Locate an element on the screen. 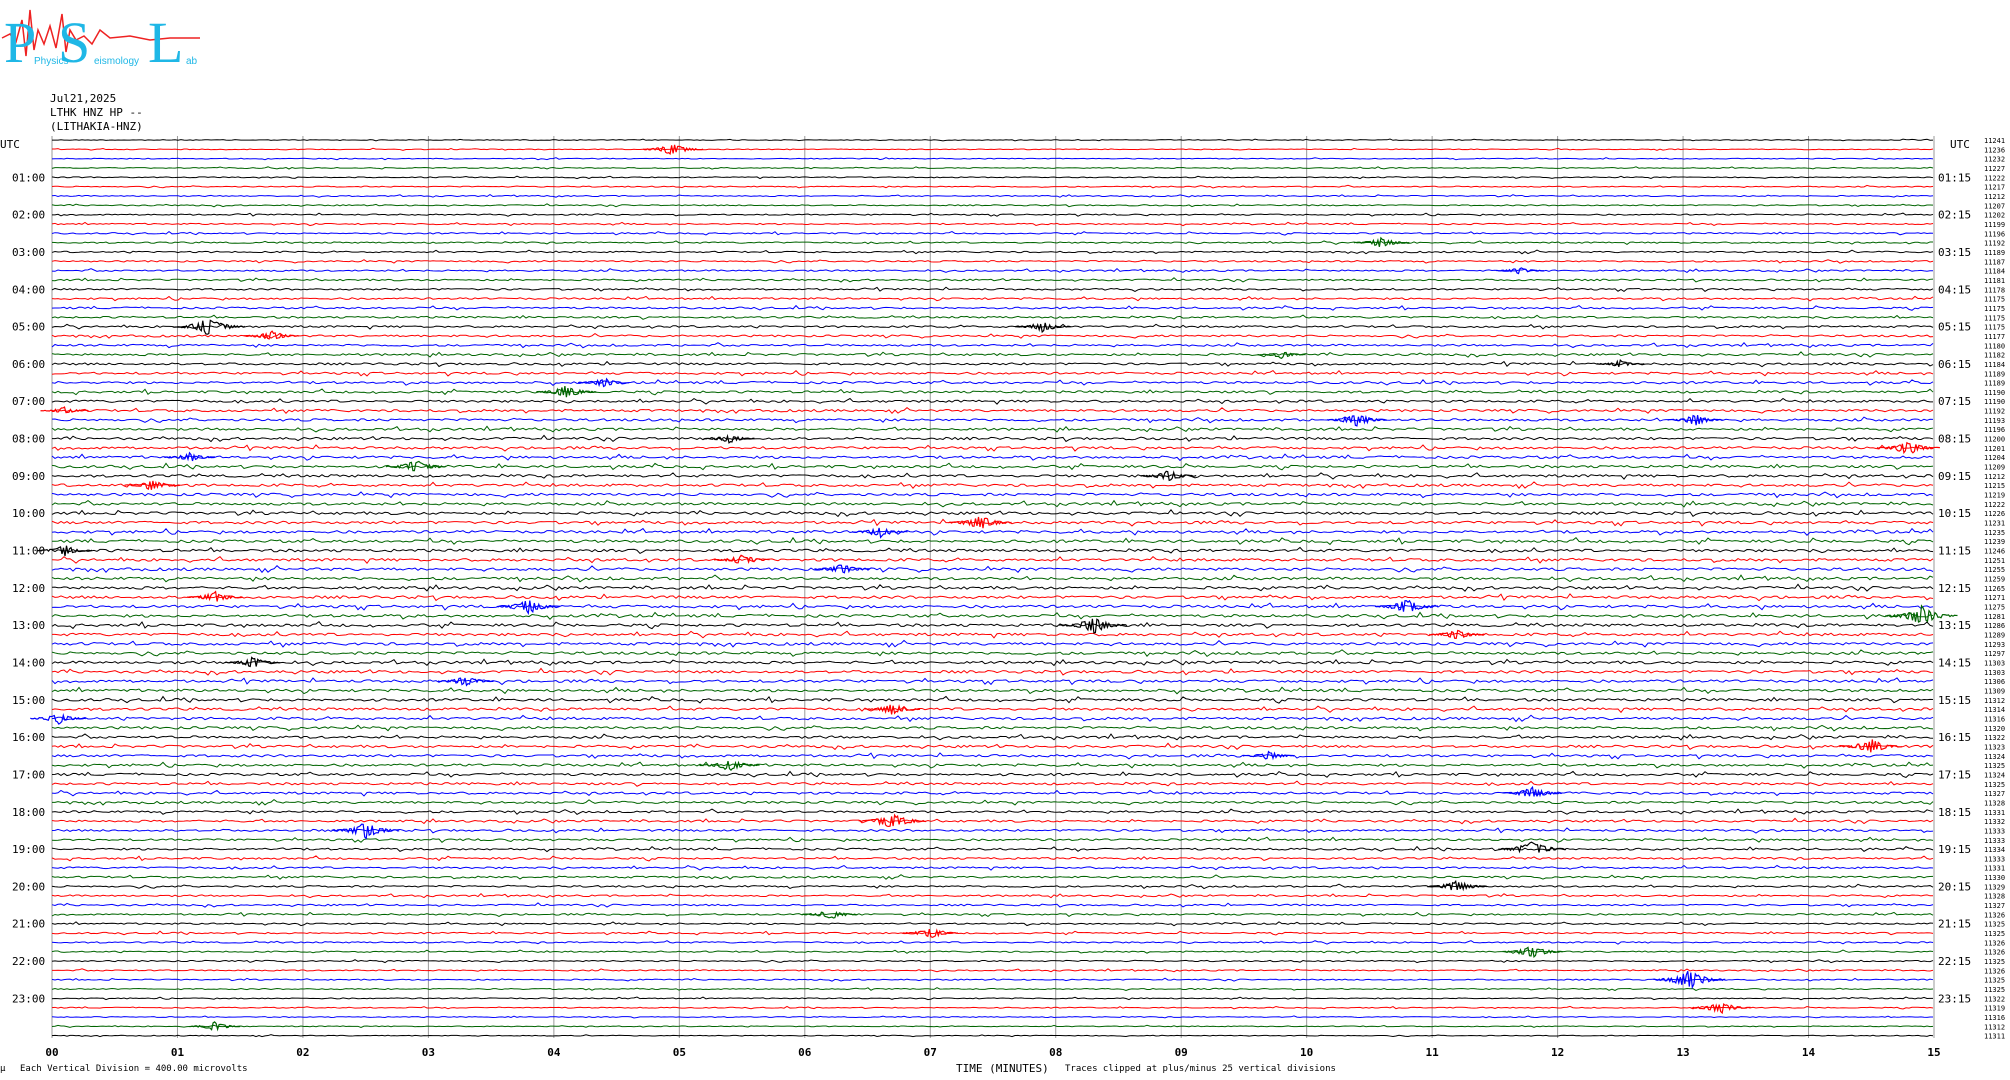 This screenshot has height=1080, width=2010. row-value-label: 11187 is located at coordinates (1994, 262).